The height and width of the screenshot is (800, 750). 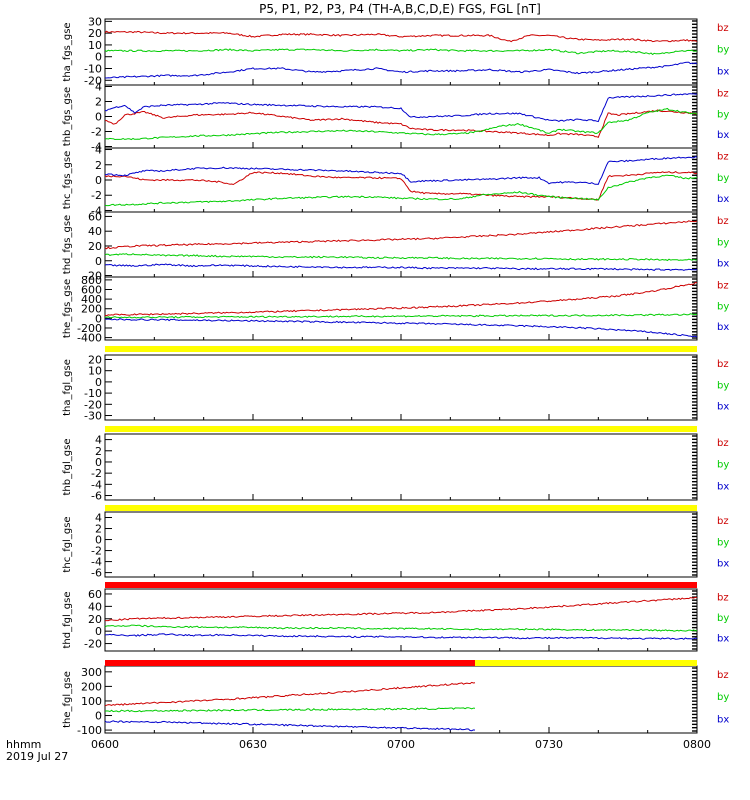 What do you see at coordinates (67, 387) in the screenshot?
I see `y-axis-label: tha_fgl_gse` at bounding box center [67, 387].